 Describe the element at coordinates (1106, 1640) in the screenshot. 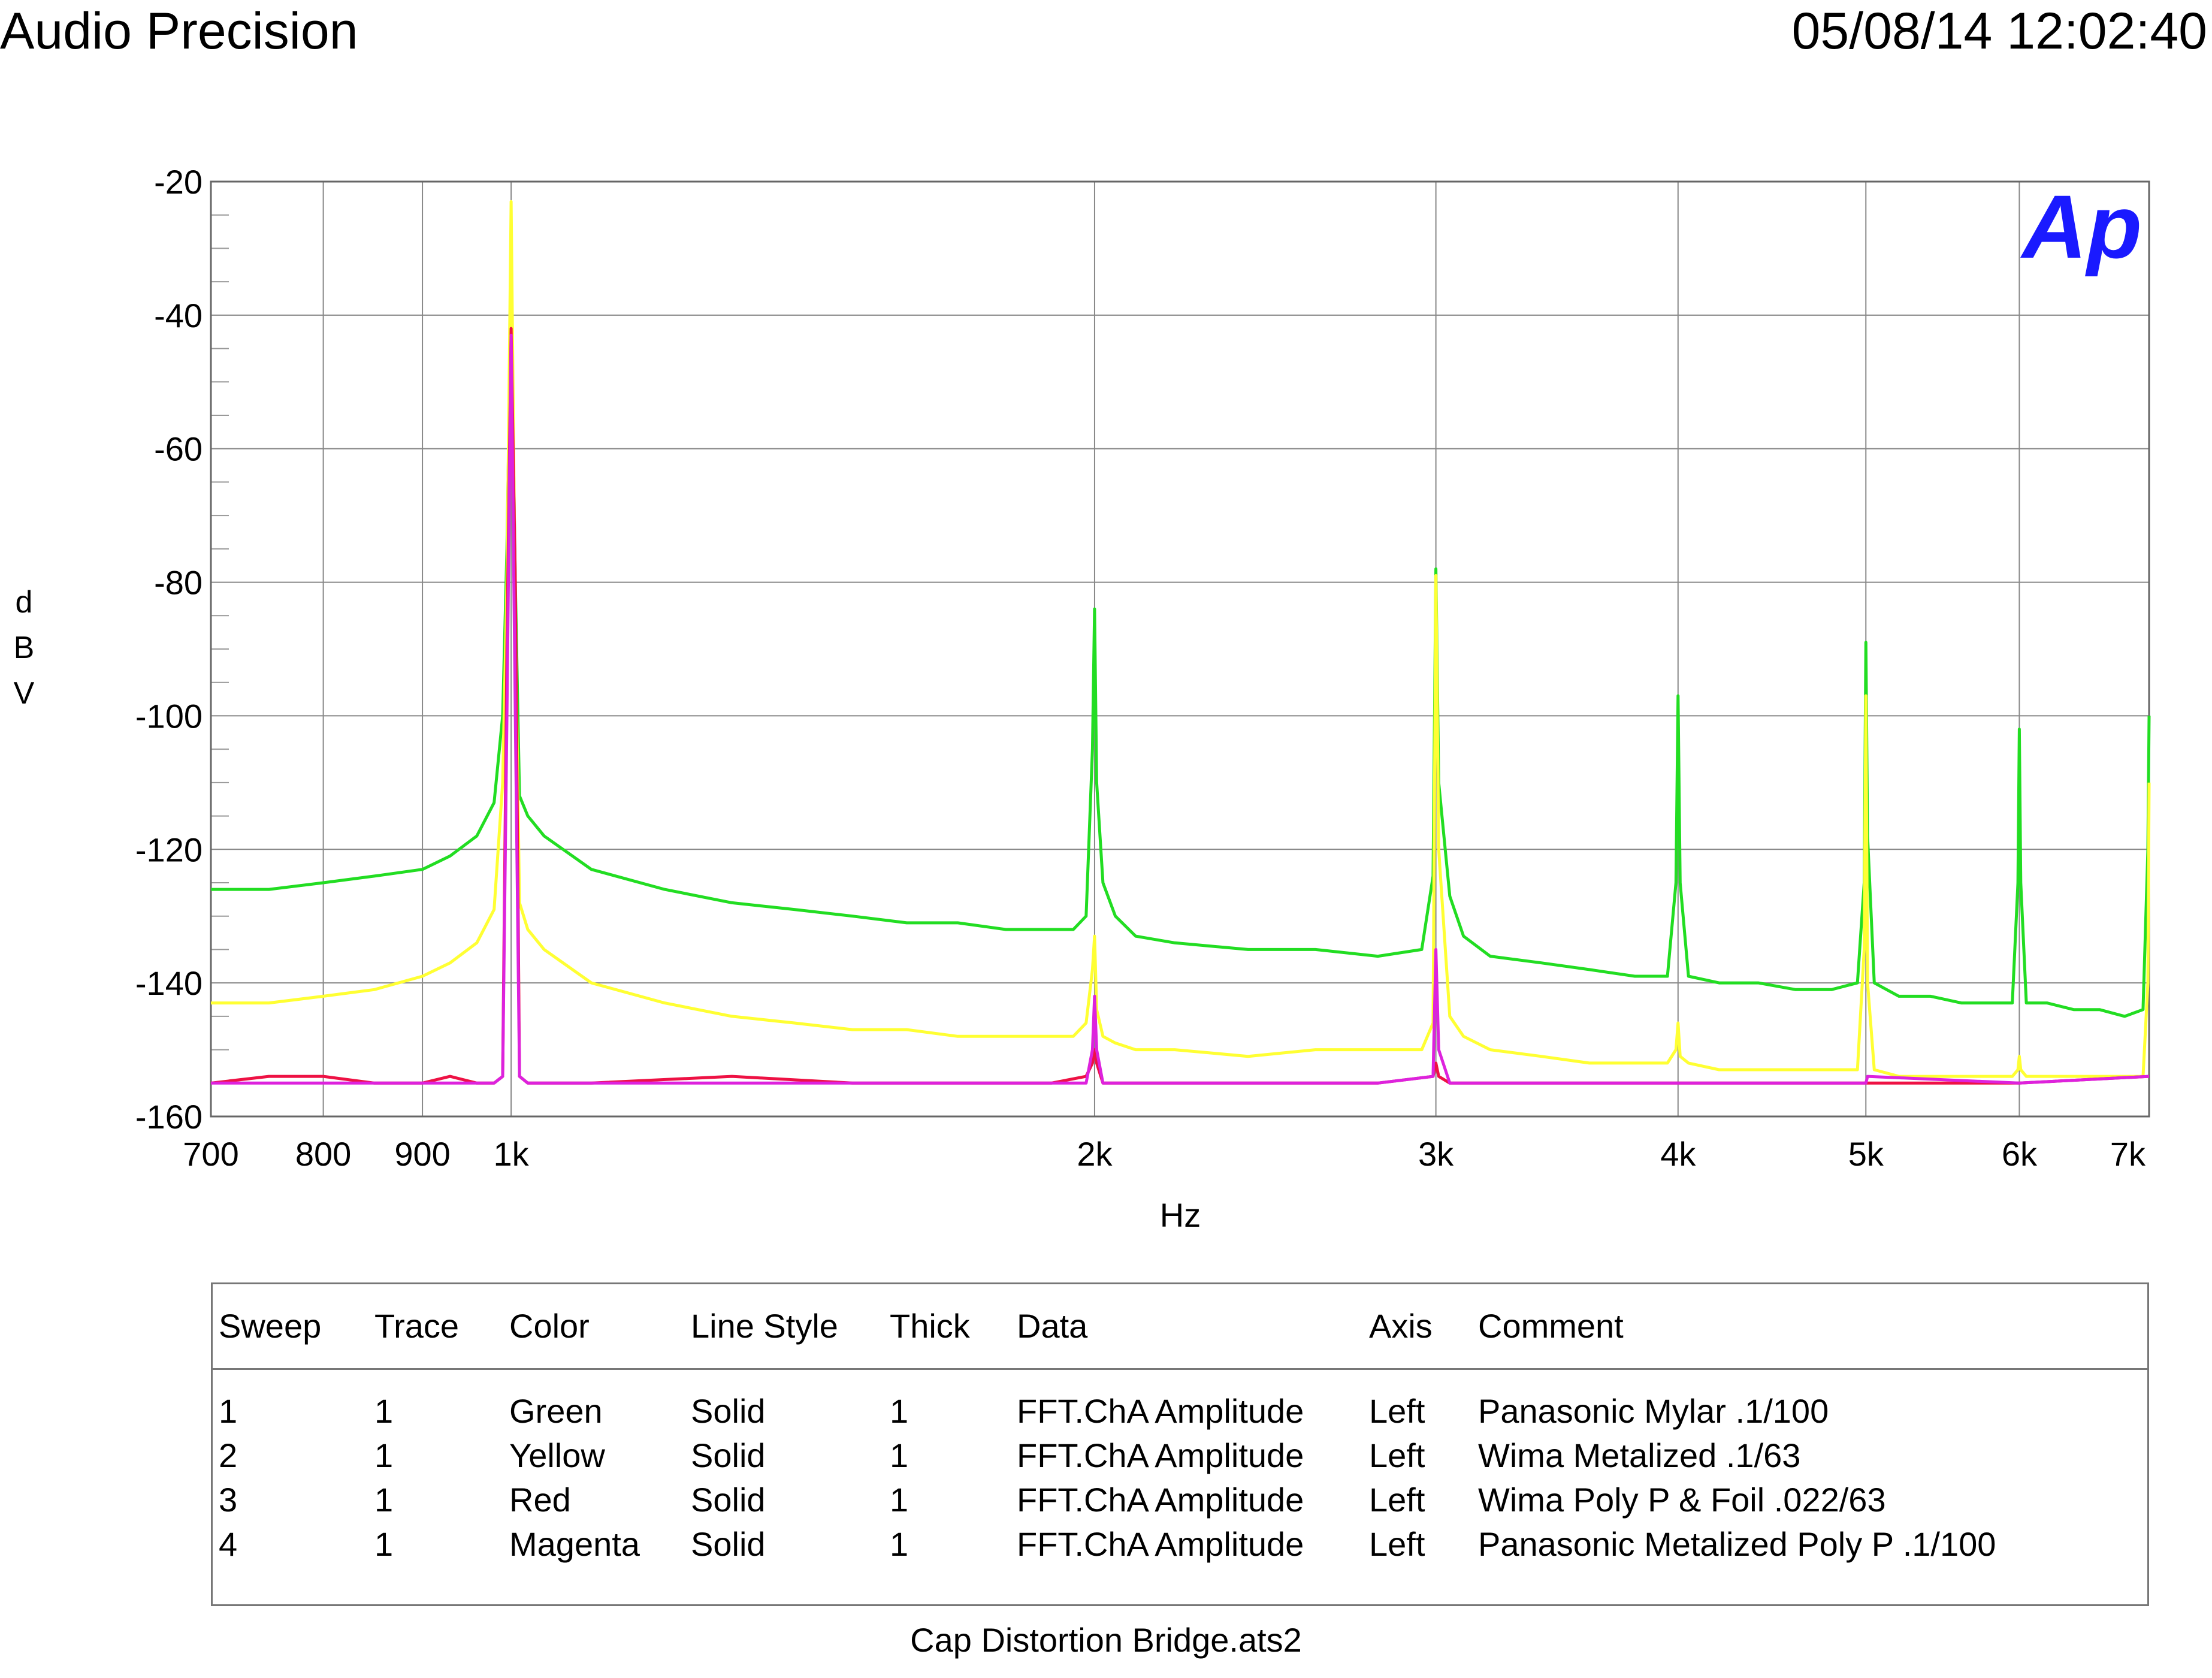

I see `file-name: Cap Distortion Bridge.ats2` at that location.